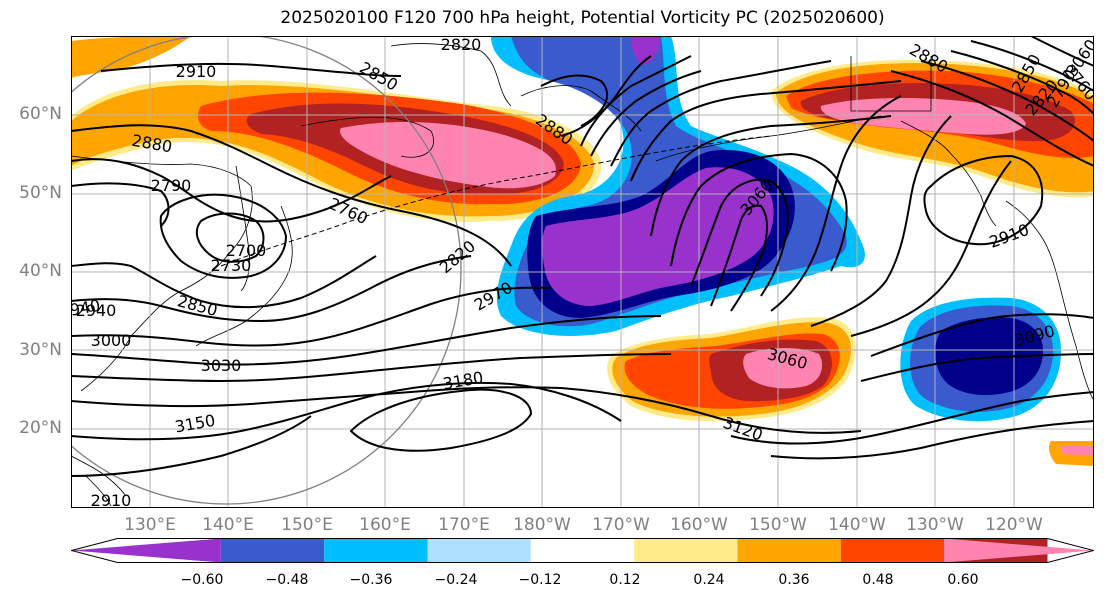 This screenshot has width=1105, height=601. What do you see at coordinates (385, 525) in the screenshot?
I see `lon-label-160e: 160°E` at bounding box center [385, 525].